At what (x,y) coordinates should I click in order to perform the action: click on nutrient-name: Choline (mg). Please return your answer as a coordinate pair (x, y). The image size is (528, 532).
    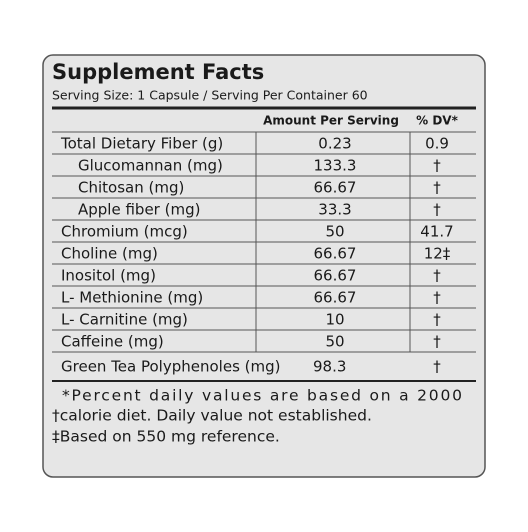
    Looking at the image, I should click on (109, 254).